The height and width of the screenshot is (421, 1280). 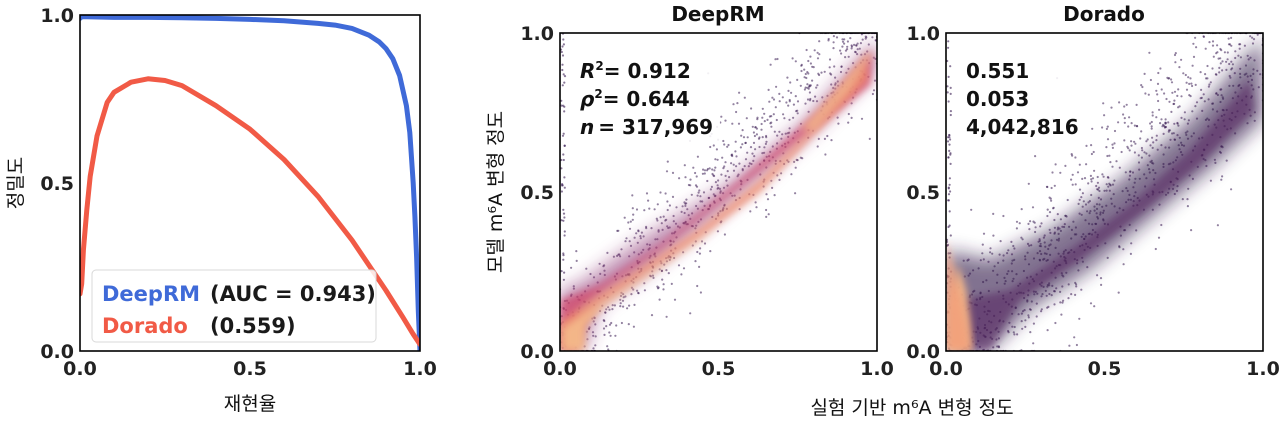 I want to click on legend-stat-deeprm: (AUC = 0.943), so click(x=293, y=294).